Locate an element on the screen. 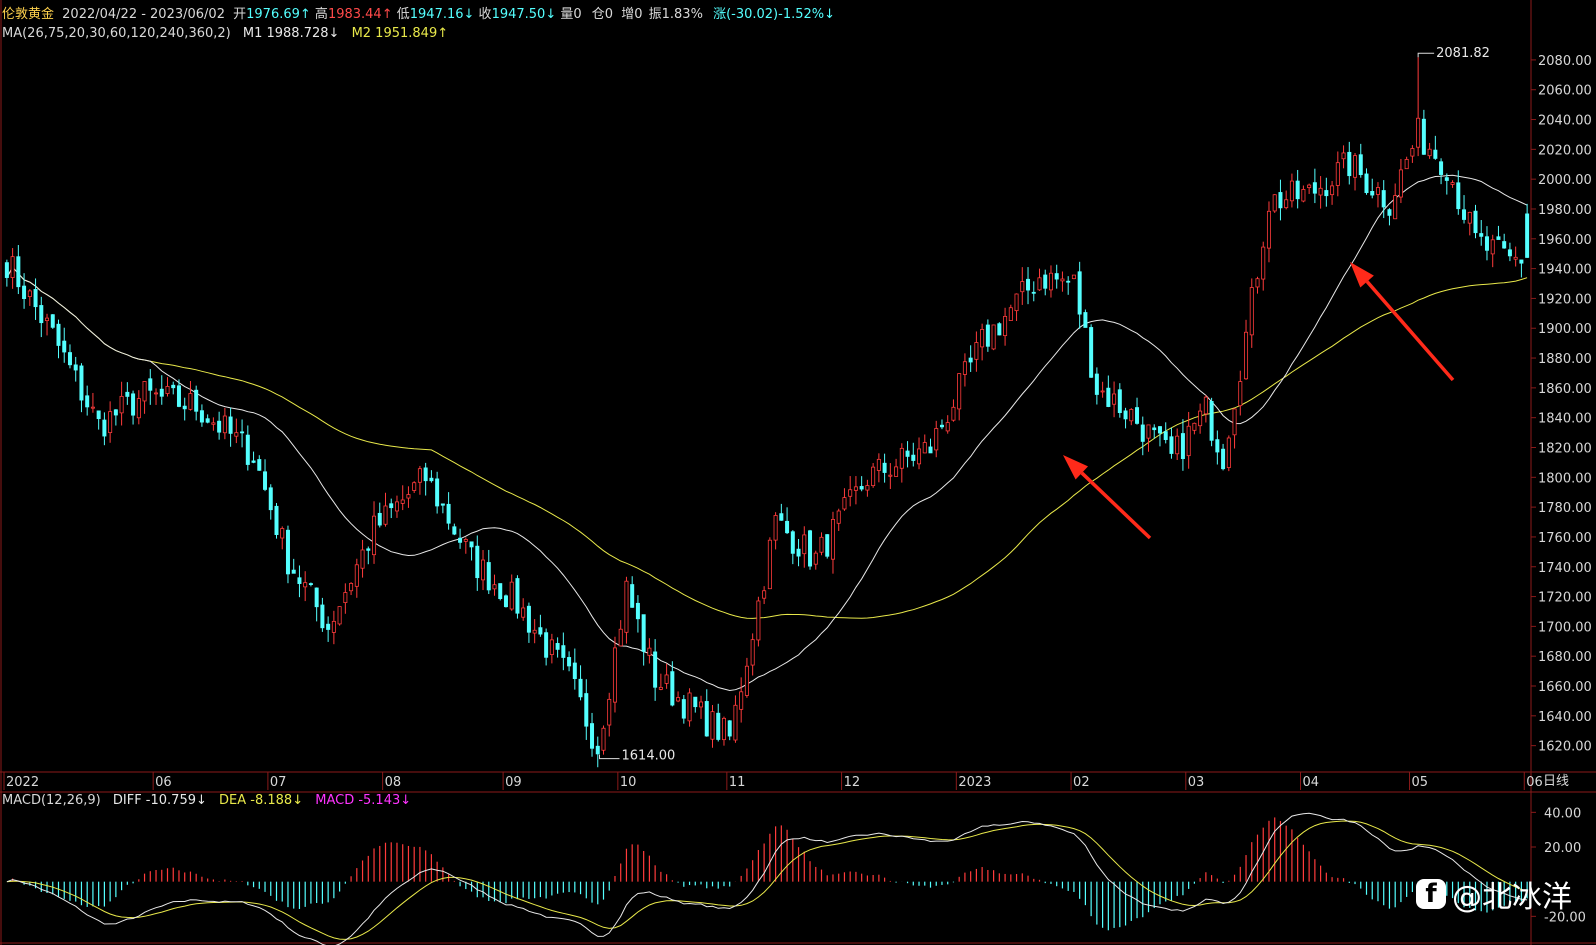 The height and width of the screenshot is (945, 1596). volume: 量0 is located at coordinates (570, 14).